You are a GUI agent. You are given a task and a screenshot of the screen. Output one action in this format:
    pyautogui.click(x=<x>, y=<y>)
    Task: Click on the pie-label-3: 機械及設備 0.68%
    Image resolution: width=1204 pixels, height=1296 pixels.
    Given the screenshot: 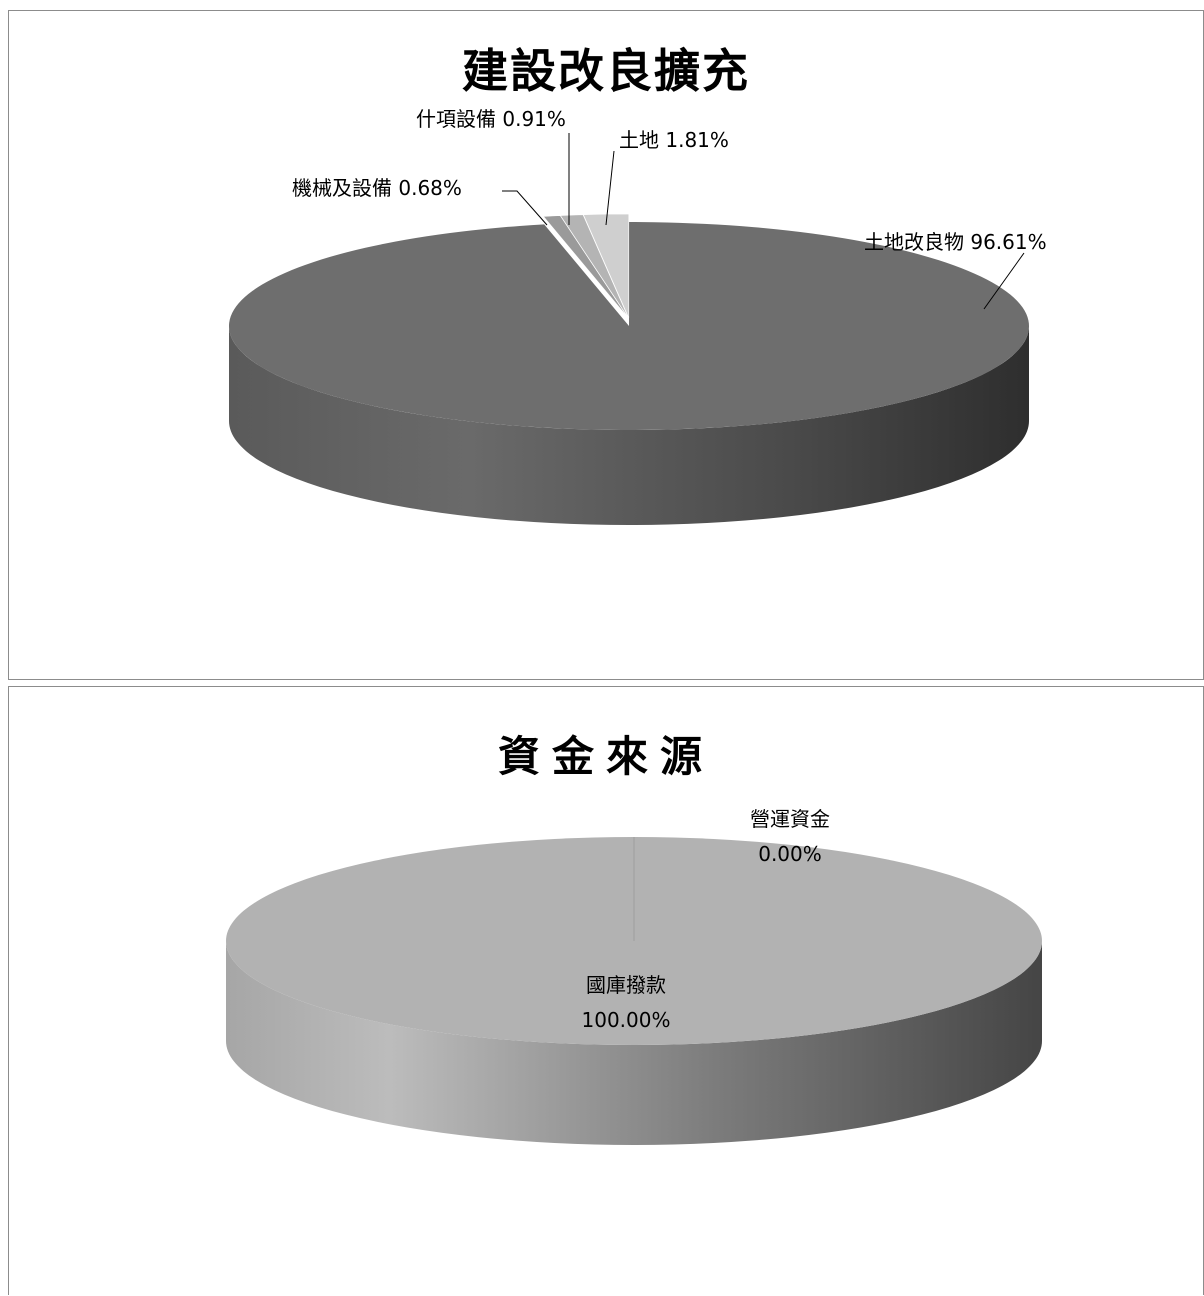 What is the action you would take?
    pyautogui.click(x=377, y=188)
    